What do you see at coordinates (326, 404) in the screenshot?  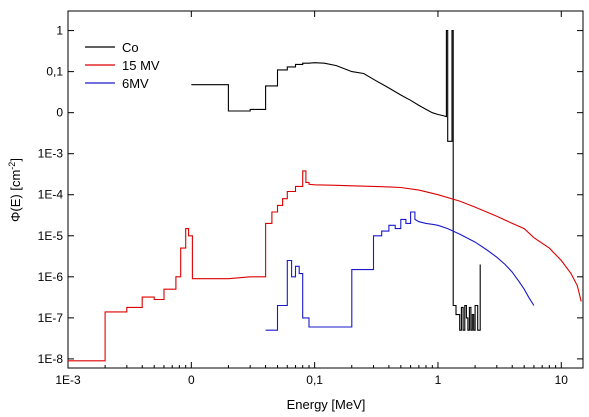 I see `x-axis-title: Energy [MeV]` at bounding box center [326, 404].